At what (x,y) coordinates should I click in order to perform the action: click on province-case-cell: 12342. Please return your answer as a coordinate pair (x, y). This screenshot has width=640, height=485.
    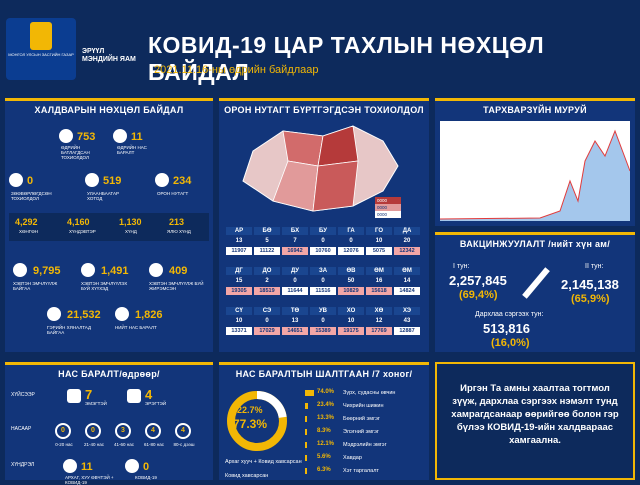
    Looking at the image, I should click on (407, 251).